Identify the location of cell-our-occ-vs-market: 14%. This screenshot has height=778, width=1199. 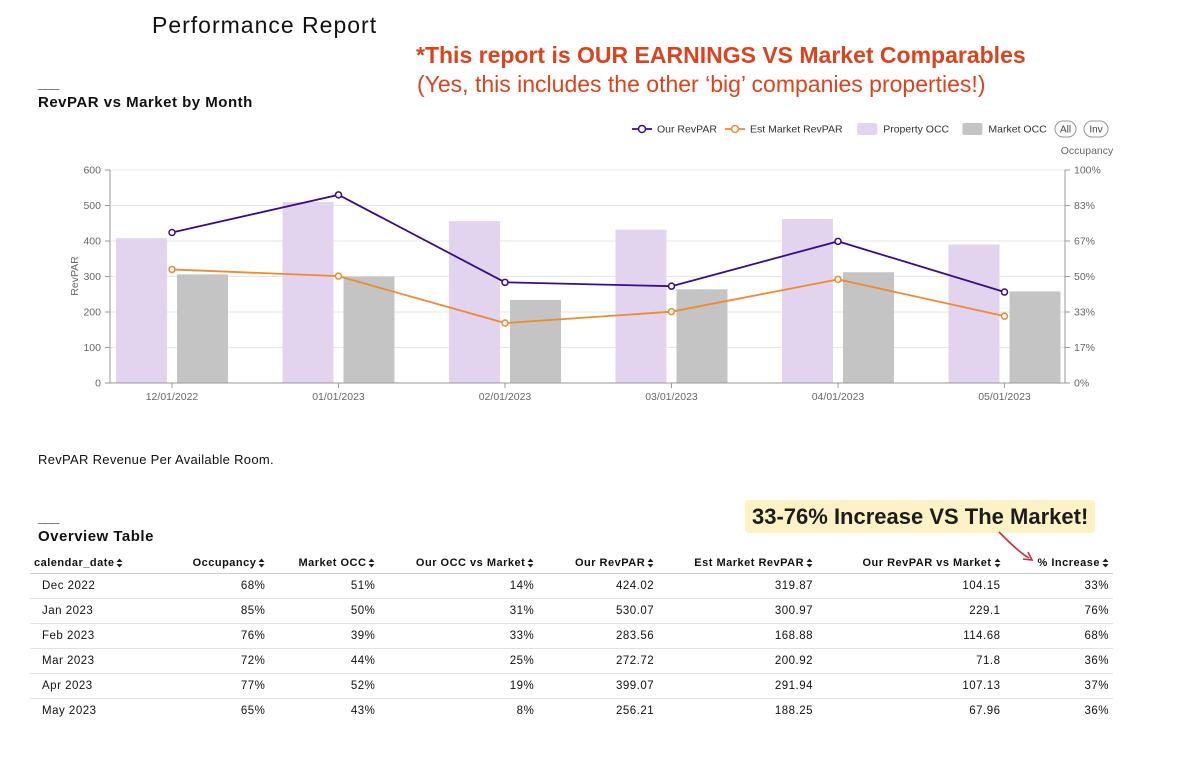
(459, 586).